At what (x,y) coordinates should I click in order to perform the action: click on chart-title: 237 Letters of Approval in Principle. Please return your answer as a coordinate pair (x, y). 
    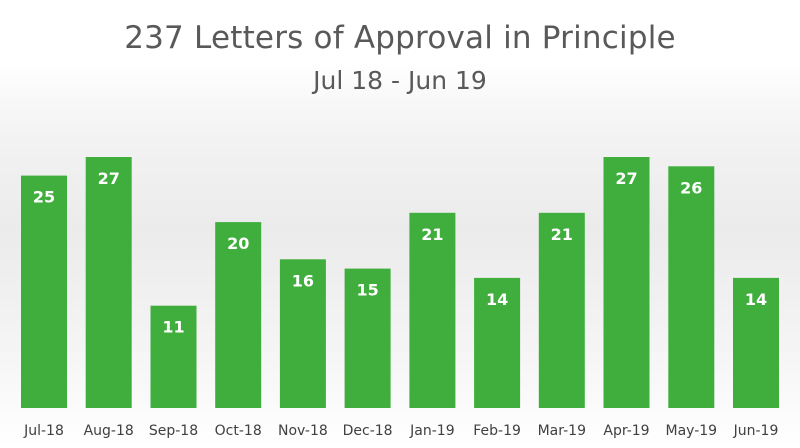
    Looking at the image, I should click on (400, 38).